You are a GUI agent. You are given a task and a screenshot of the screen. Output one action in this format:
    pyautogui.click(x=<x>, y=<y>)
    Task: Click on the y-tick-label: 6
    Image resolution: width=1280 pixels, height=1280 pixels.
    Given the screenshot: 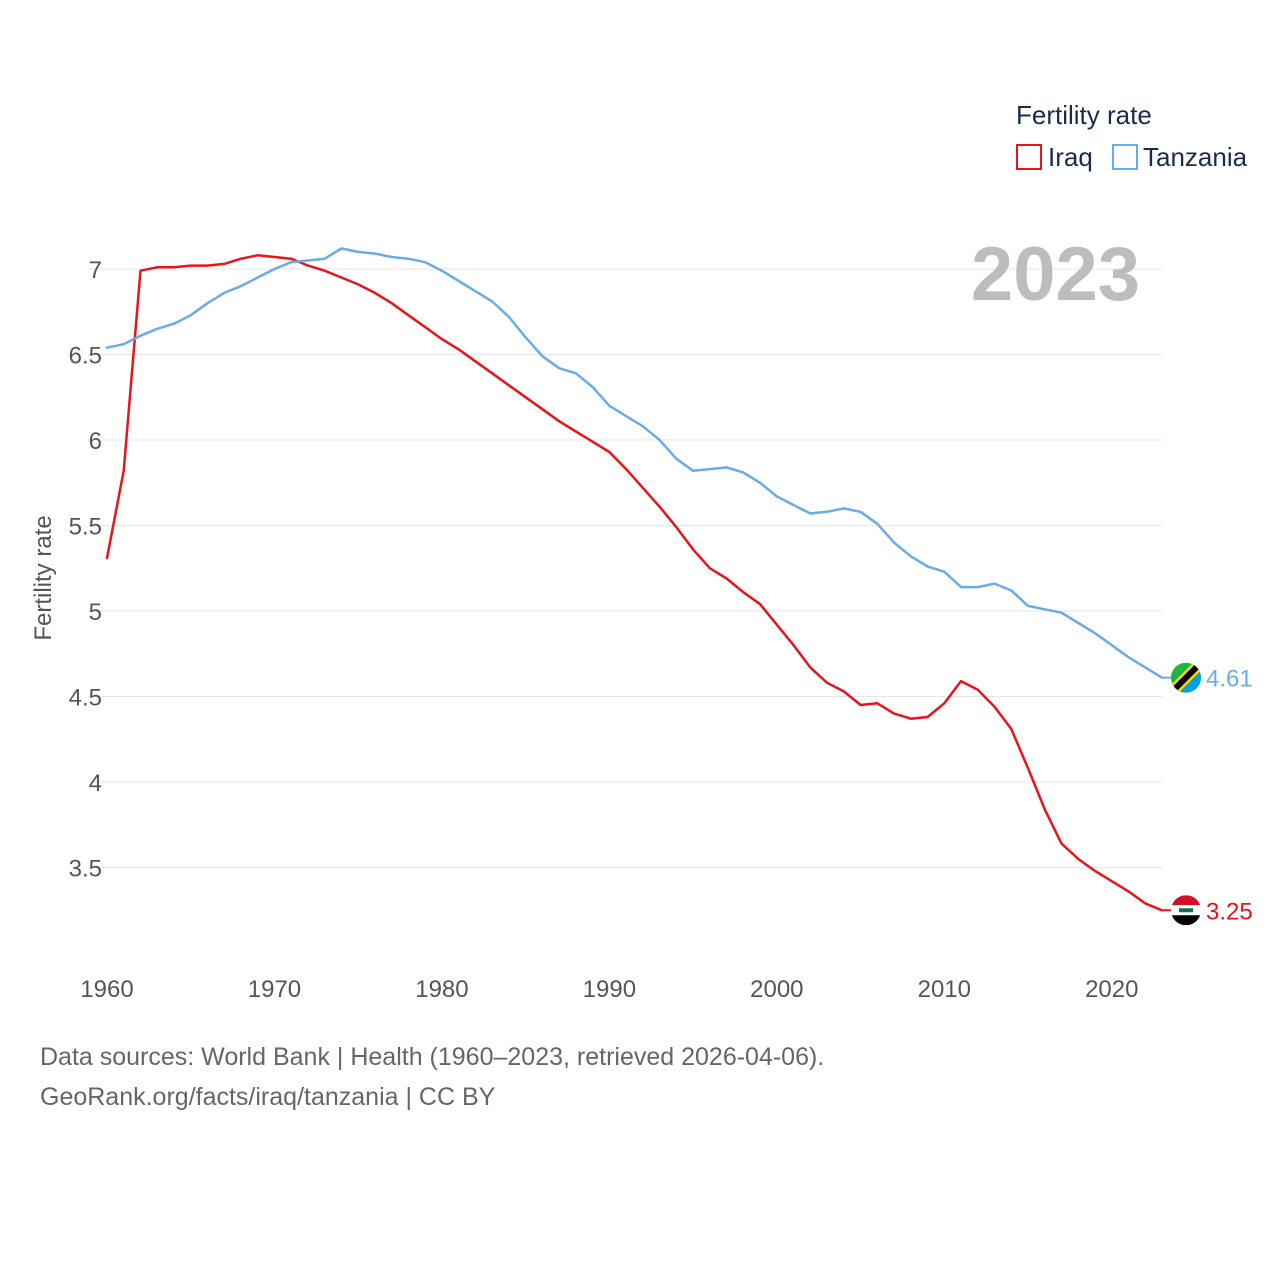 What is the action you would take?
    pyautogui.click(x=95, y=441)
    